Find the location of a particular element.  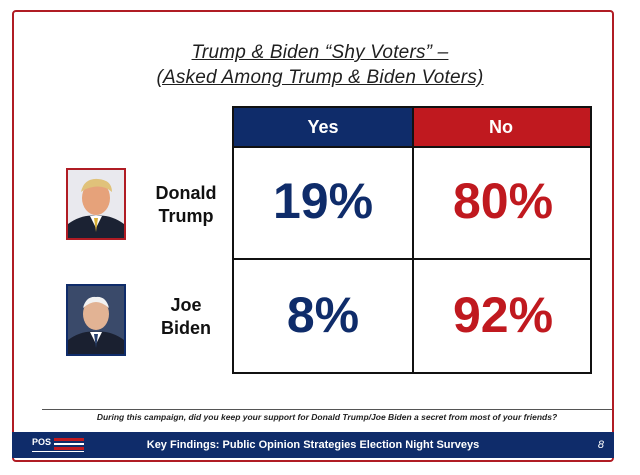

pos-logo: POS is located at coordinates (59, 445).